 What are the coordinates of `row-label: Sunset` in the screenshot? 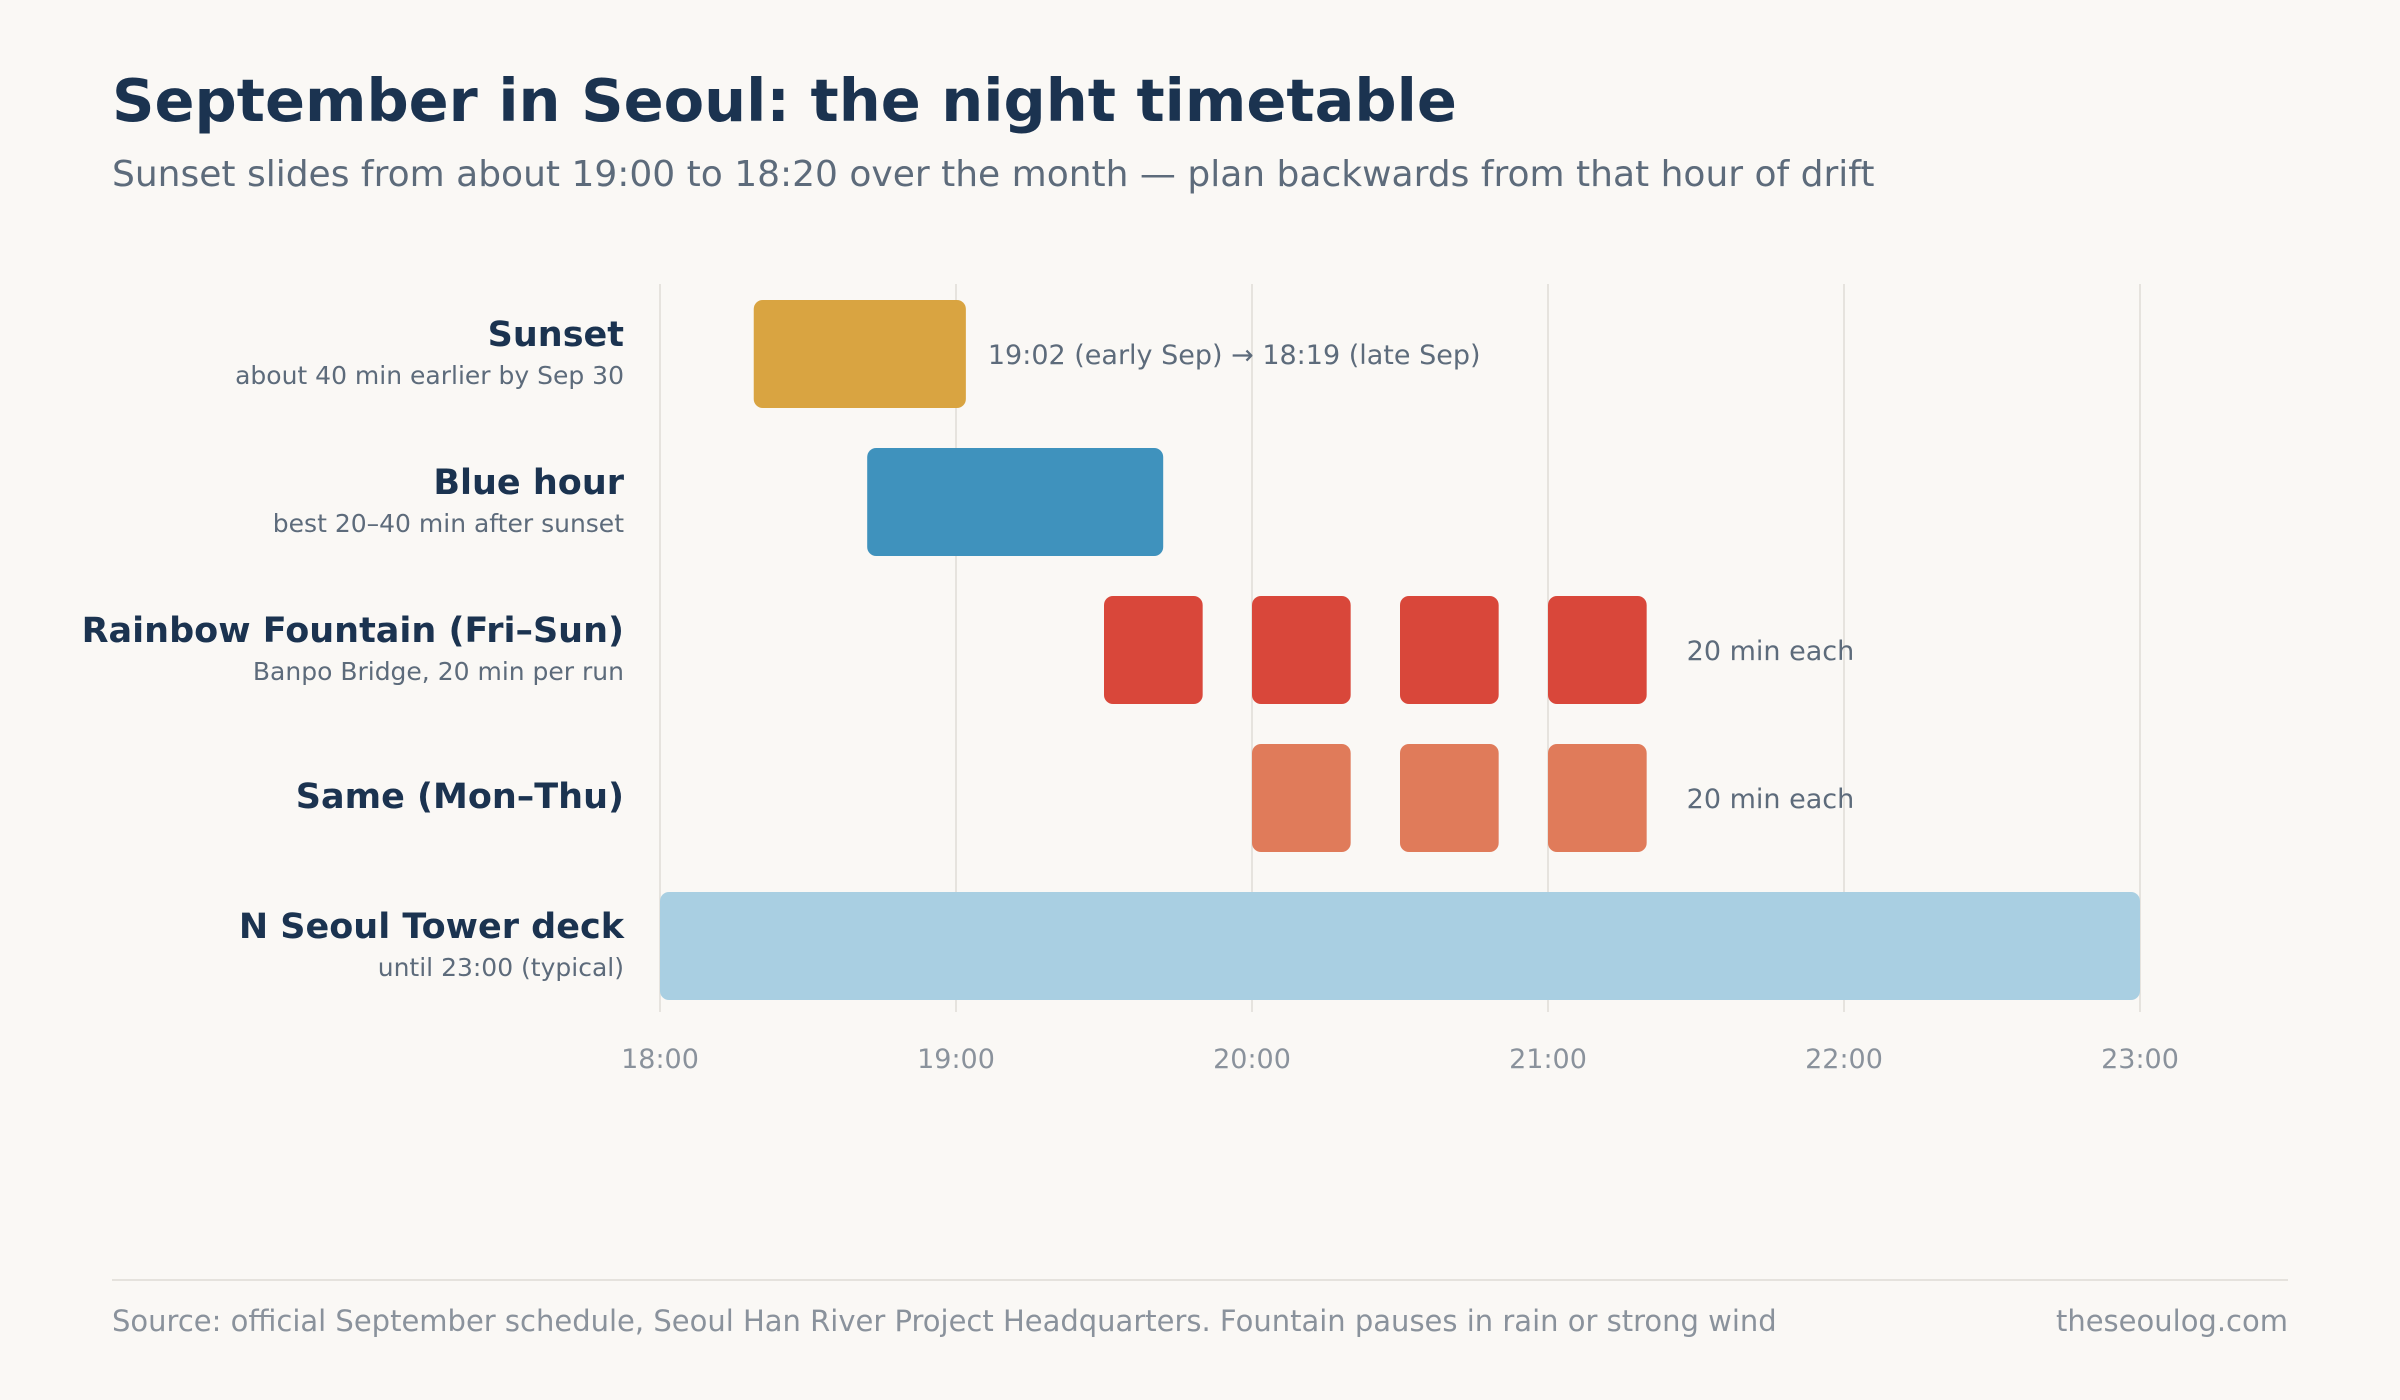 It's located at (556, 335).